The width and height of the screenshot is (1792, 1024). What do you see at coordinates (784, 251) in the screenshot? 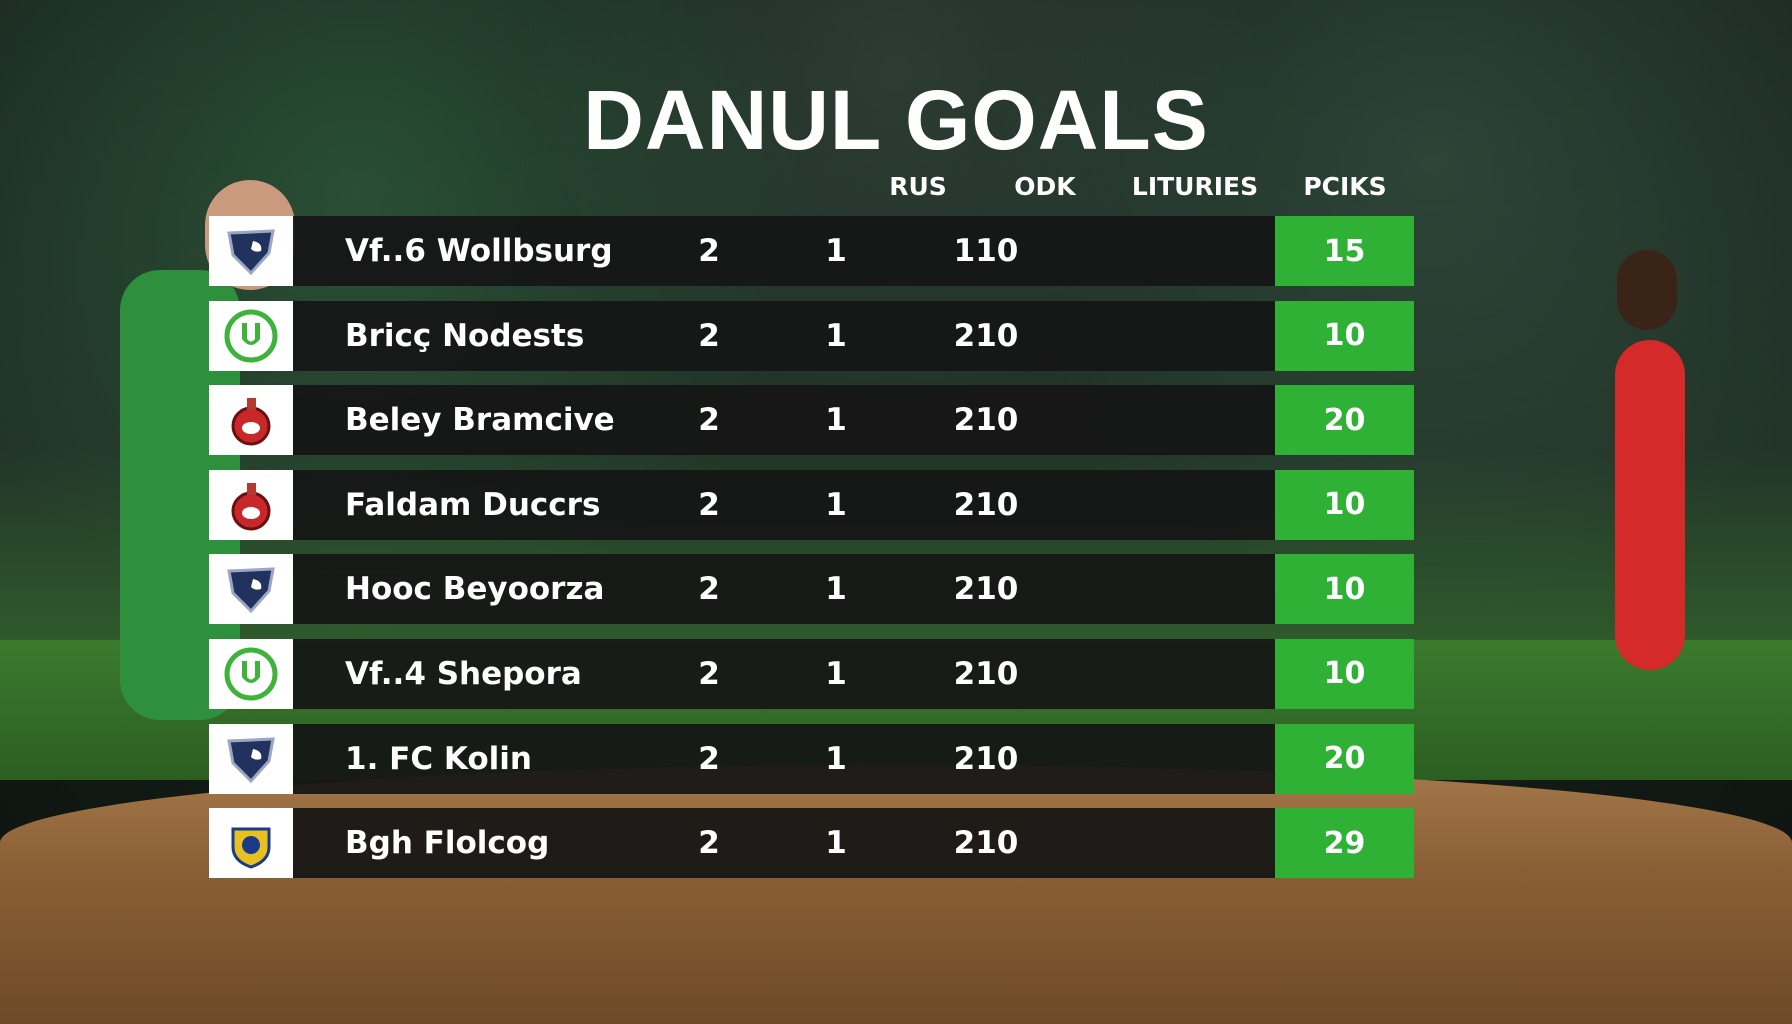
I see `team-bar: Vf..6 Wollbsurg 2 1 110` at bounding box center [784, 251].